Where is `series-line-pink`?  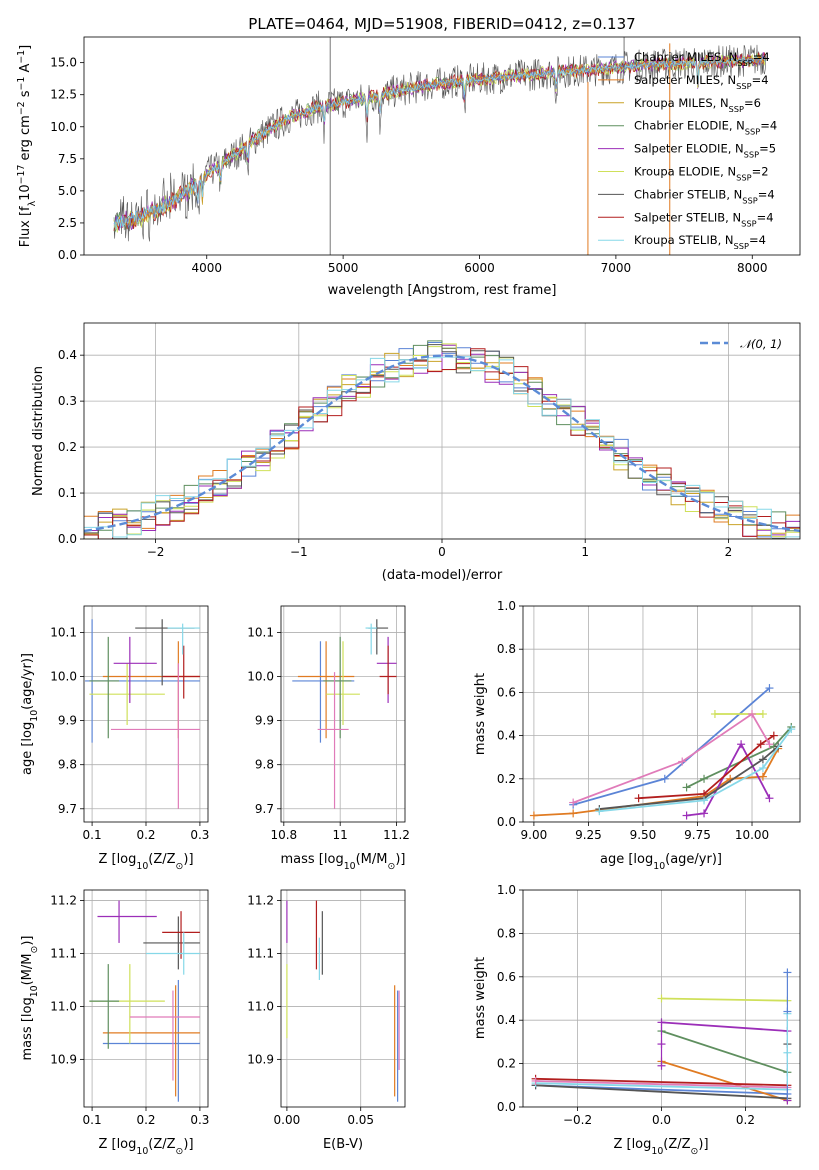 series-line-pink is located at coordinates (661, 1084).